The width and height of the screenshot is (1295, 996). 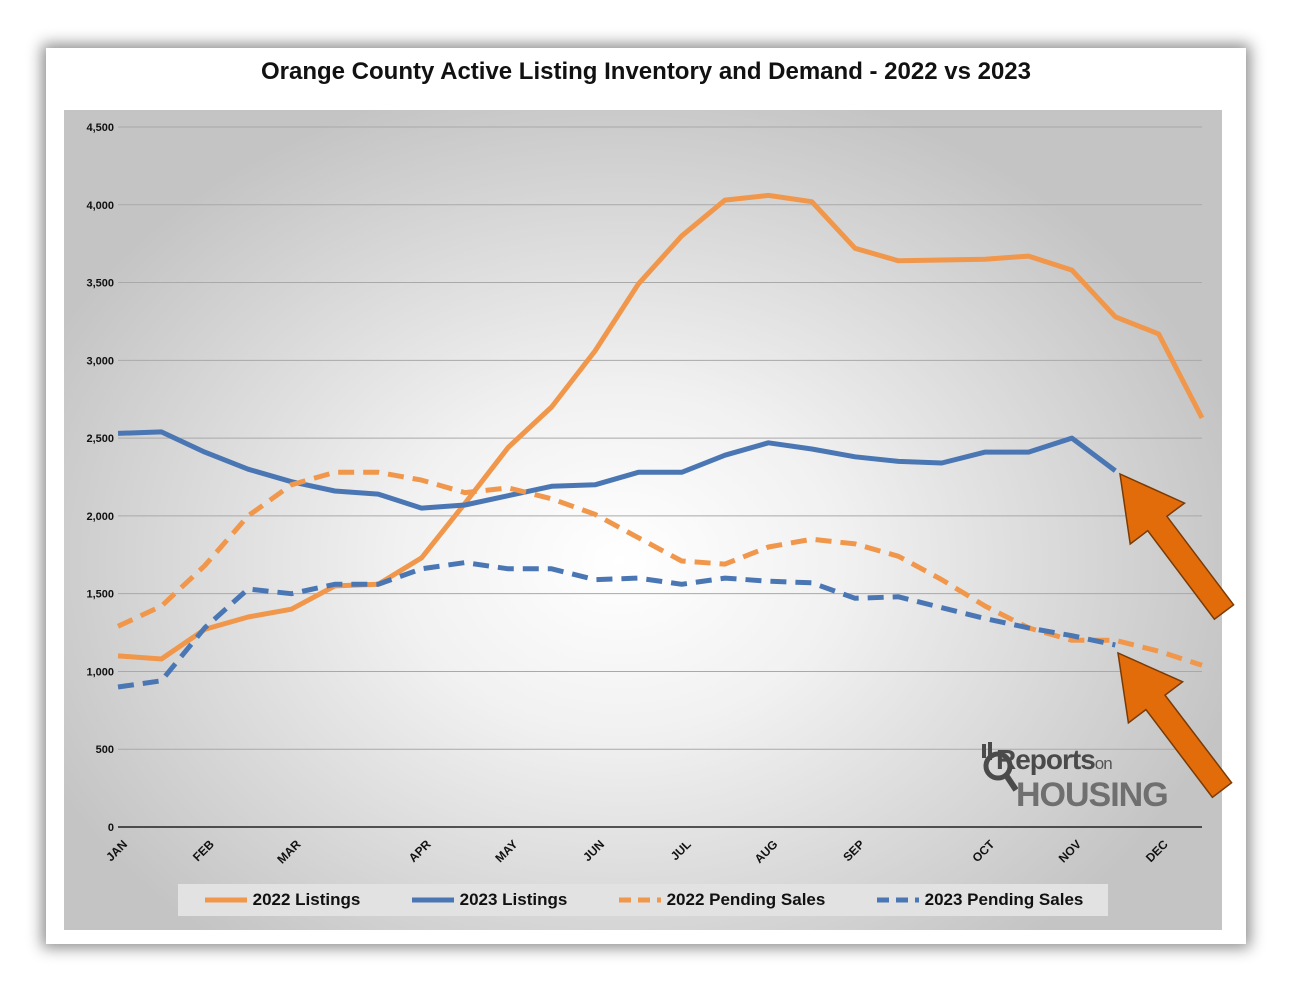 I want to click on x-tick-label: JUL, so click(x=681, y=850).